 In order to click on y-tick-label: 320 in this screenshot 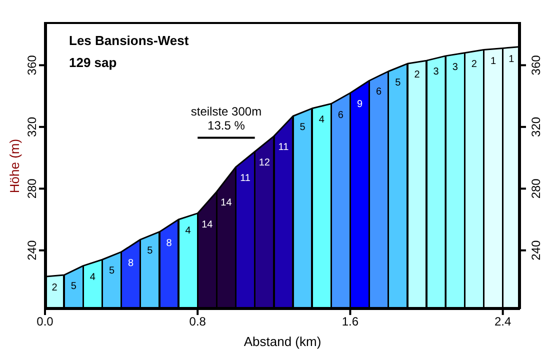, I will do `click(32, 126)`.